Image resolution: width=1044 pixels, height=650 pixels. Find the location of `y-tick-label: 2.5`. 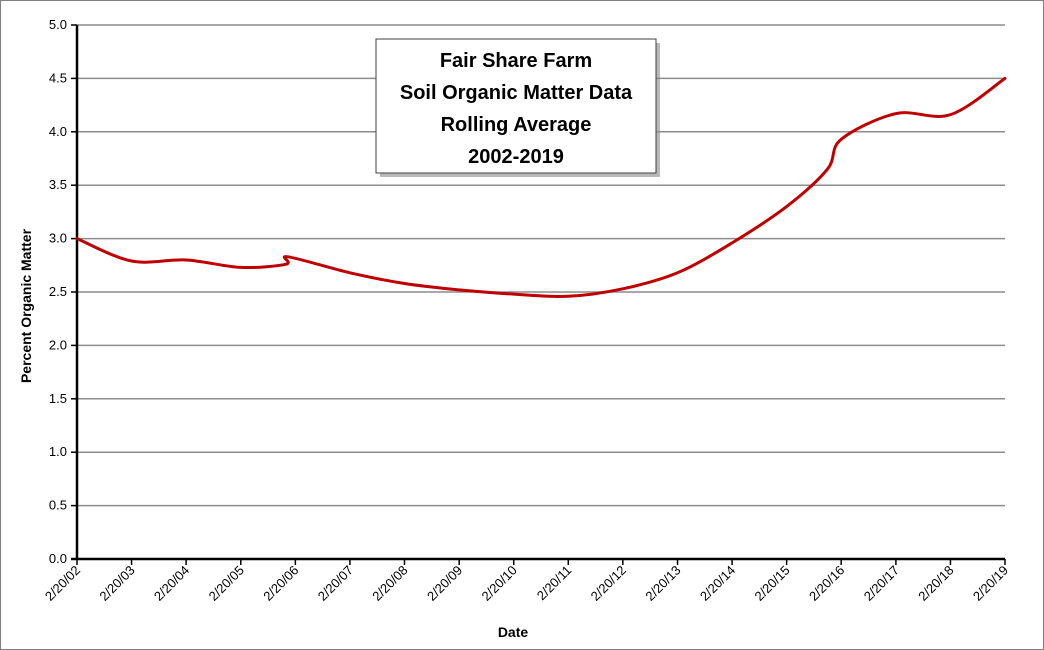

y-tick-label: 2.5 is located at coordinates (58, 291).